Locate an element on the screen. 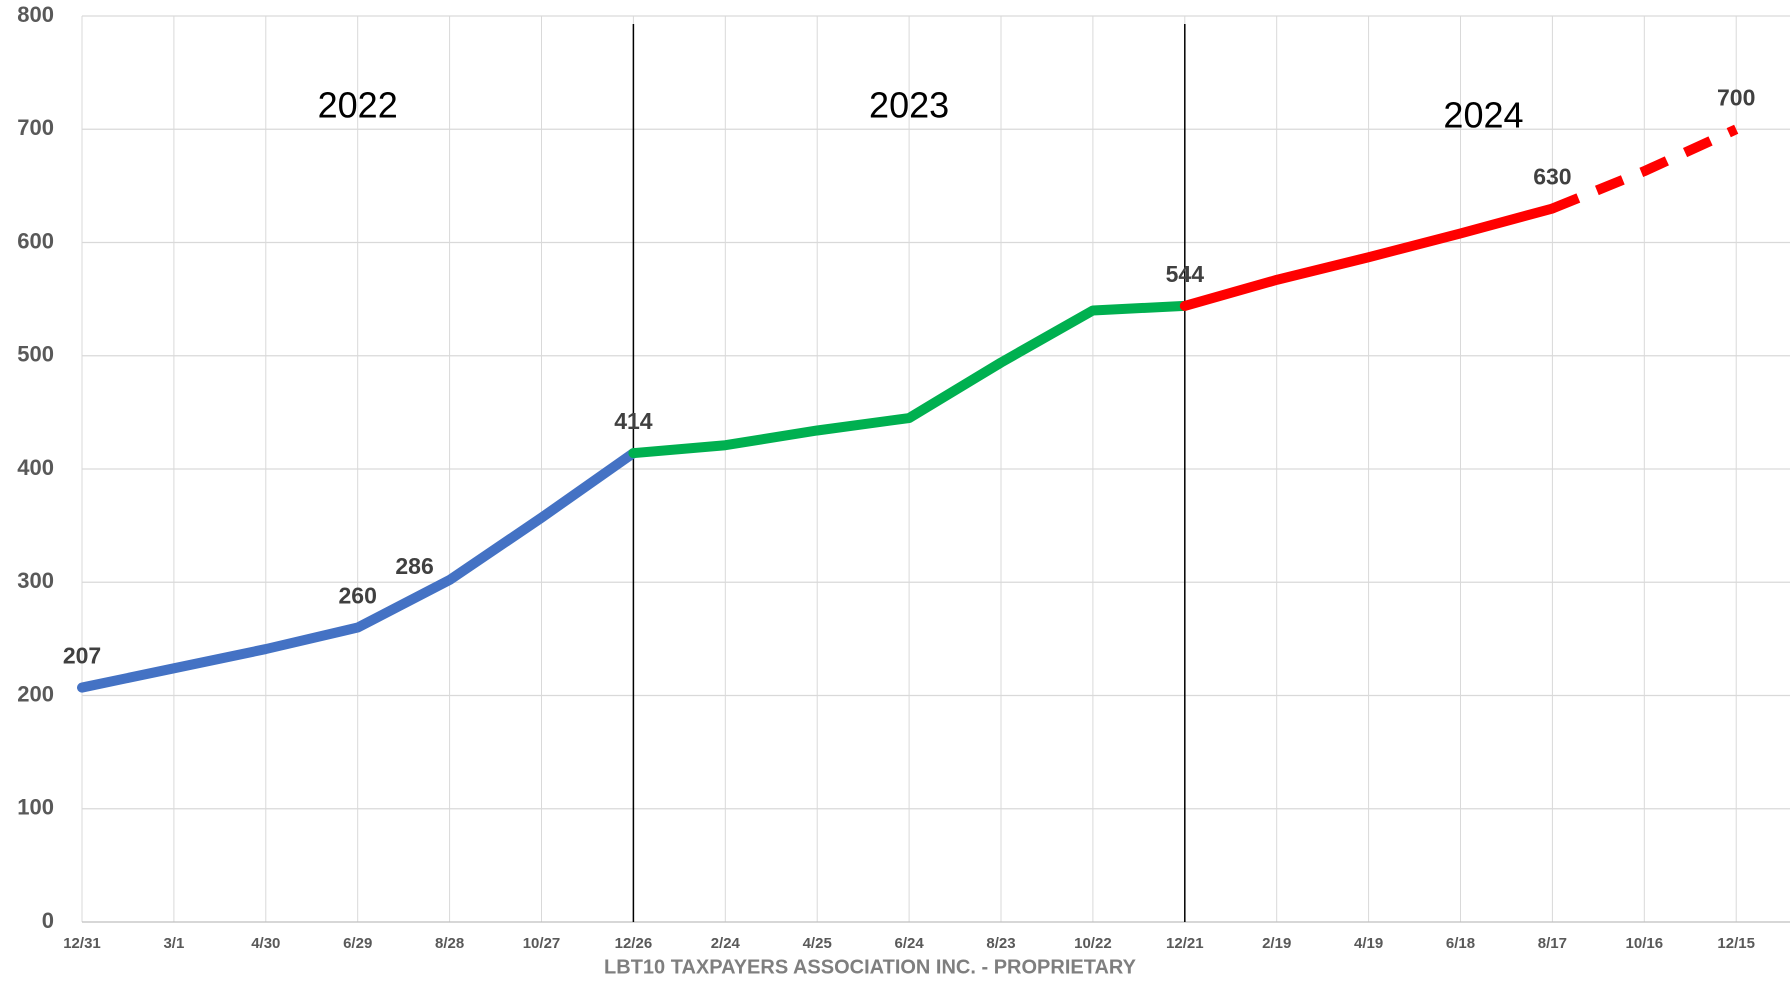 The width and height of the screenshot is (1790, 982). x-tick-label: 2/19 is located at coordinates (1276, 943).